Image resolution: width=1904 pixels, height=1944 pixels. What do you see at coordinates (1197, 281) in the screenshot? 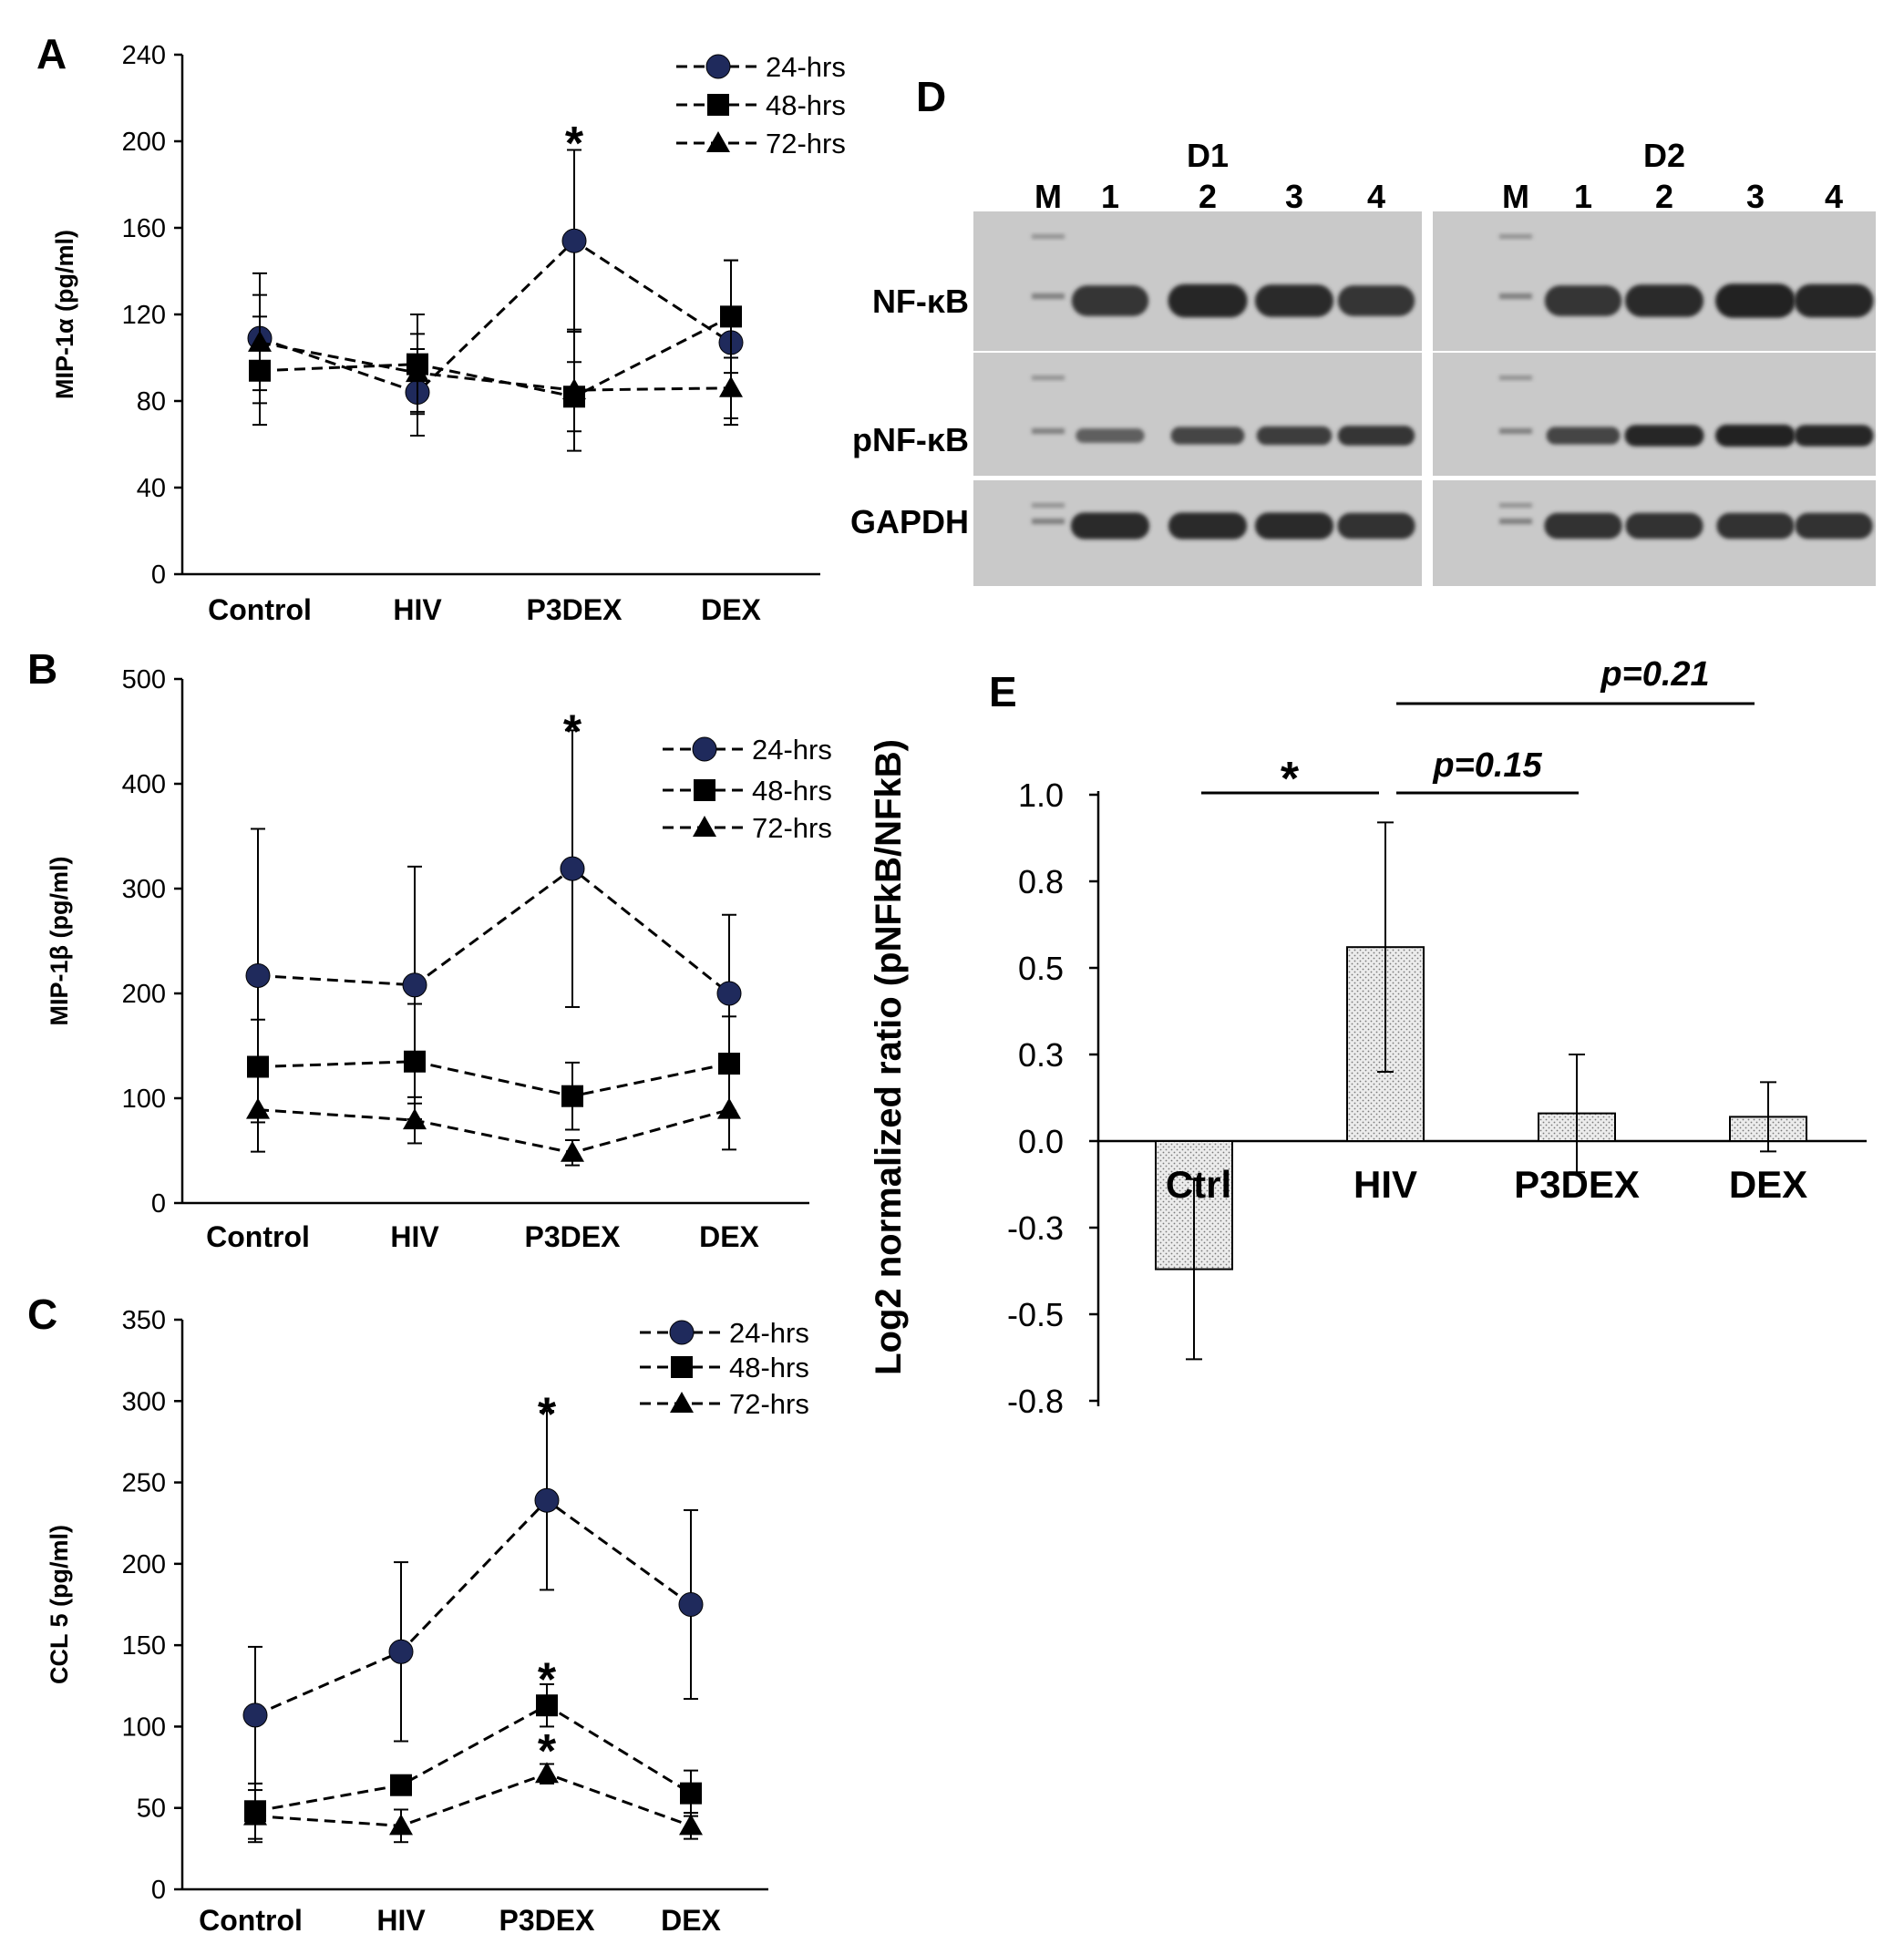
I see `blot-strip-nf-b` at bounding box center [1197, 281].